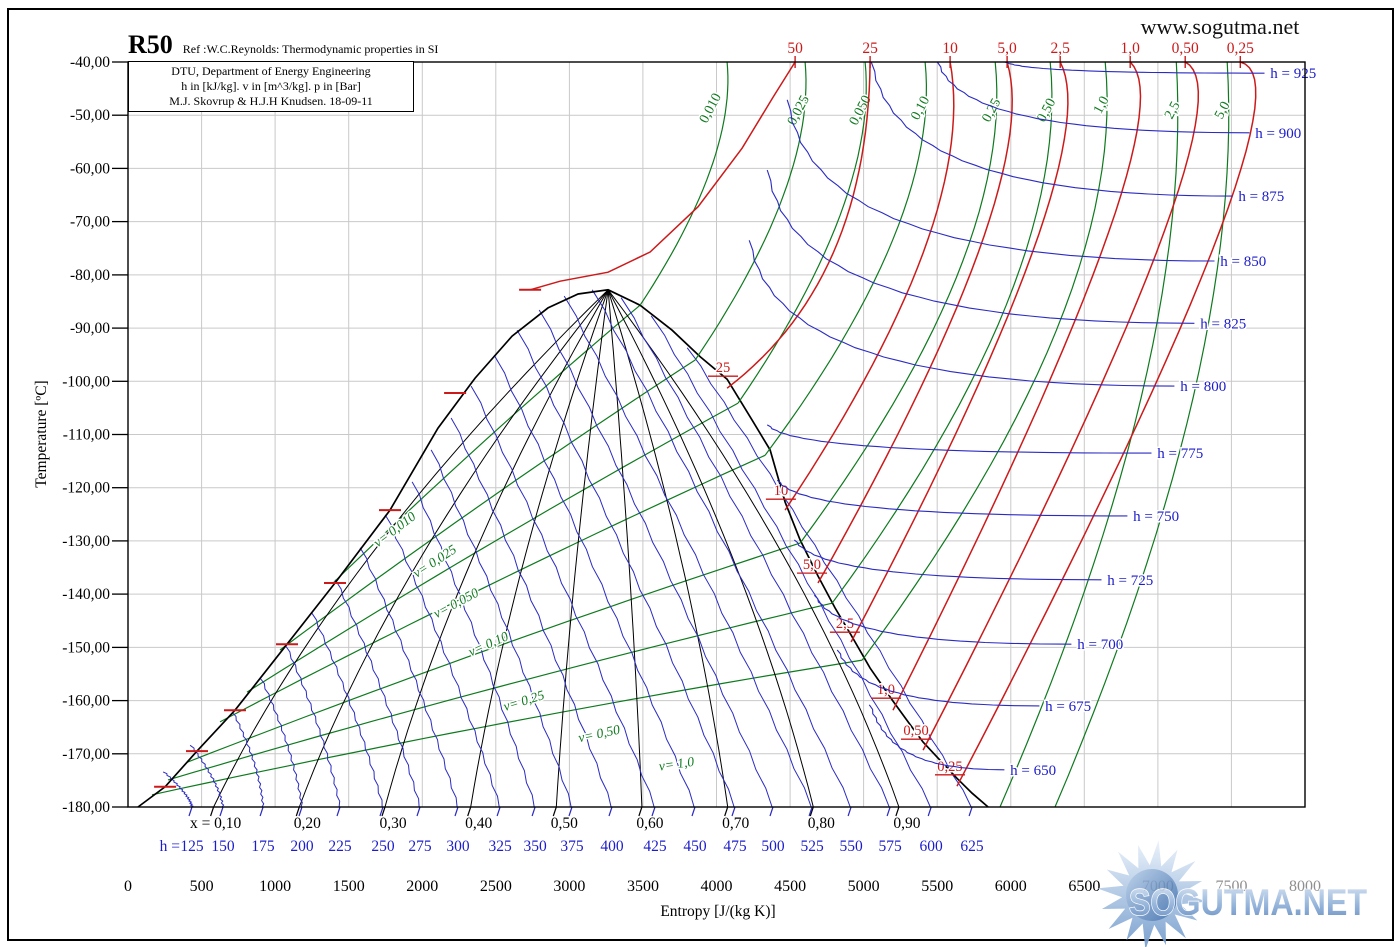  I want to click on enthalpy-axis-value: 600, so click(932, 846).